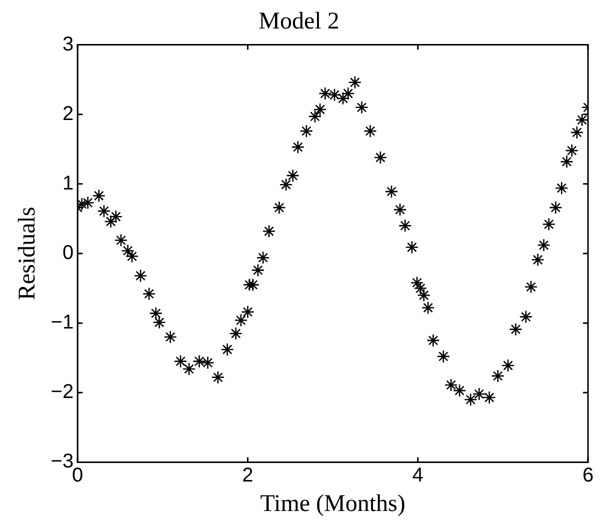 The height and width of the screenshot is (527, 600). What do you see at coordinates (68, 113) in the screenshot?
I see `y-tick-label: 2` at bounding box center [68, 113].